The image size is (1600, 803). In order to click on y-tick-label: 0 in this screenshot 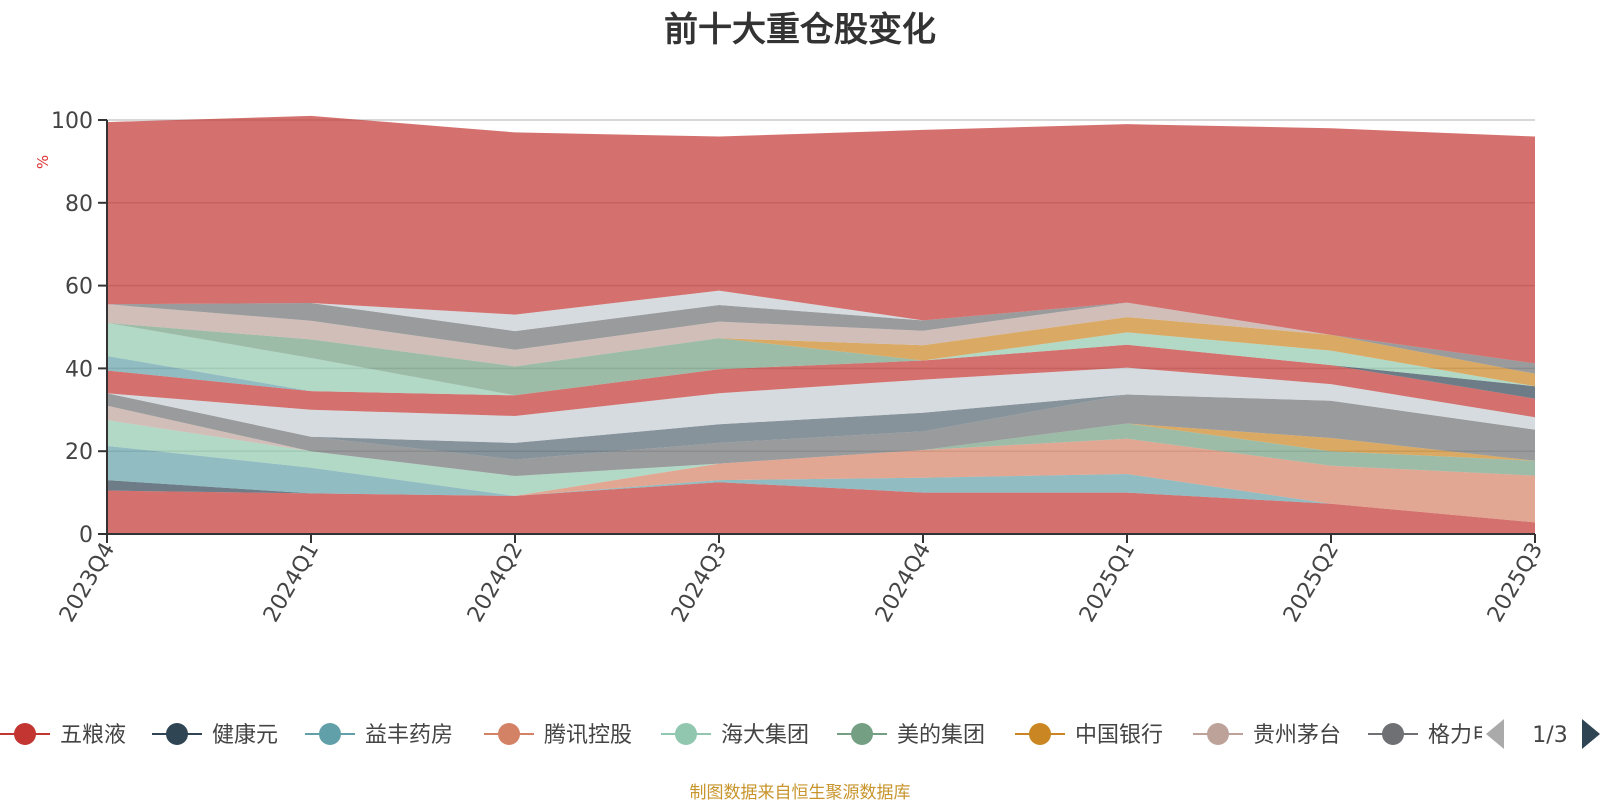, I will do `click(86, 535)`.